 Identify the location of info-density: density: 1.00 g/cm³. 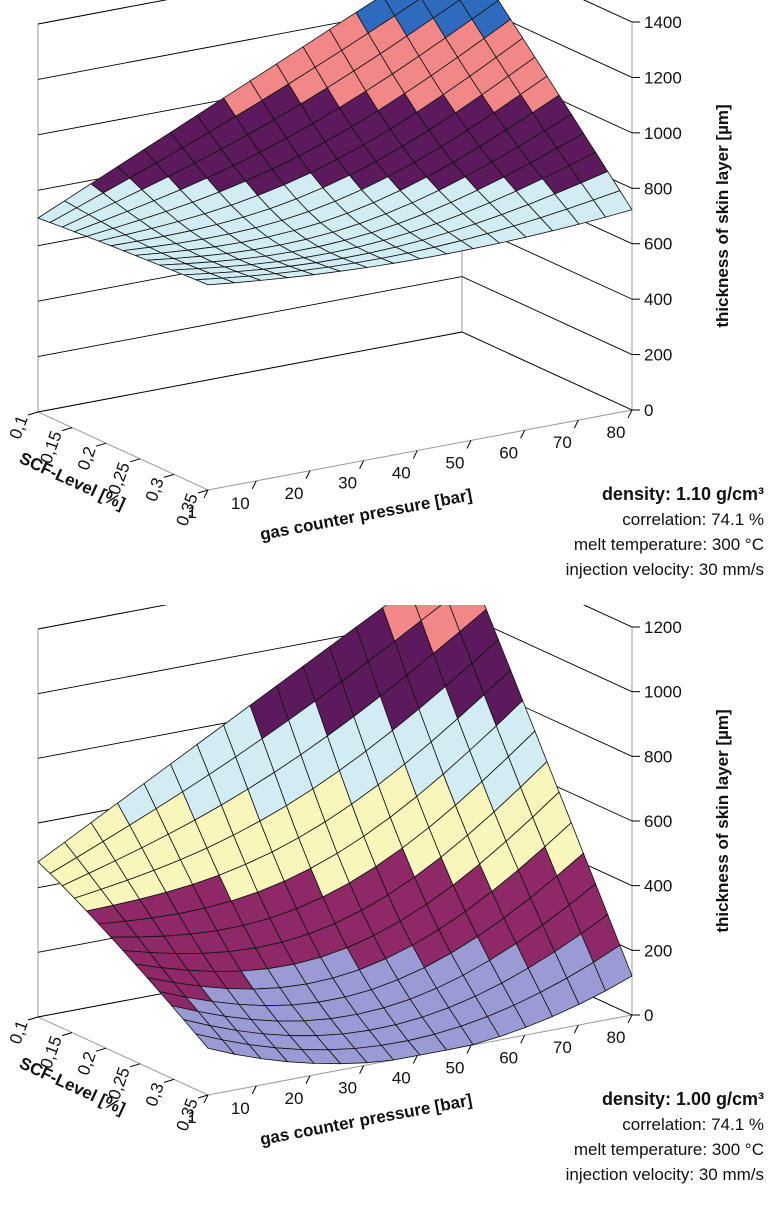
(683, 1099).